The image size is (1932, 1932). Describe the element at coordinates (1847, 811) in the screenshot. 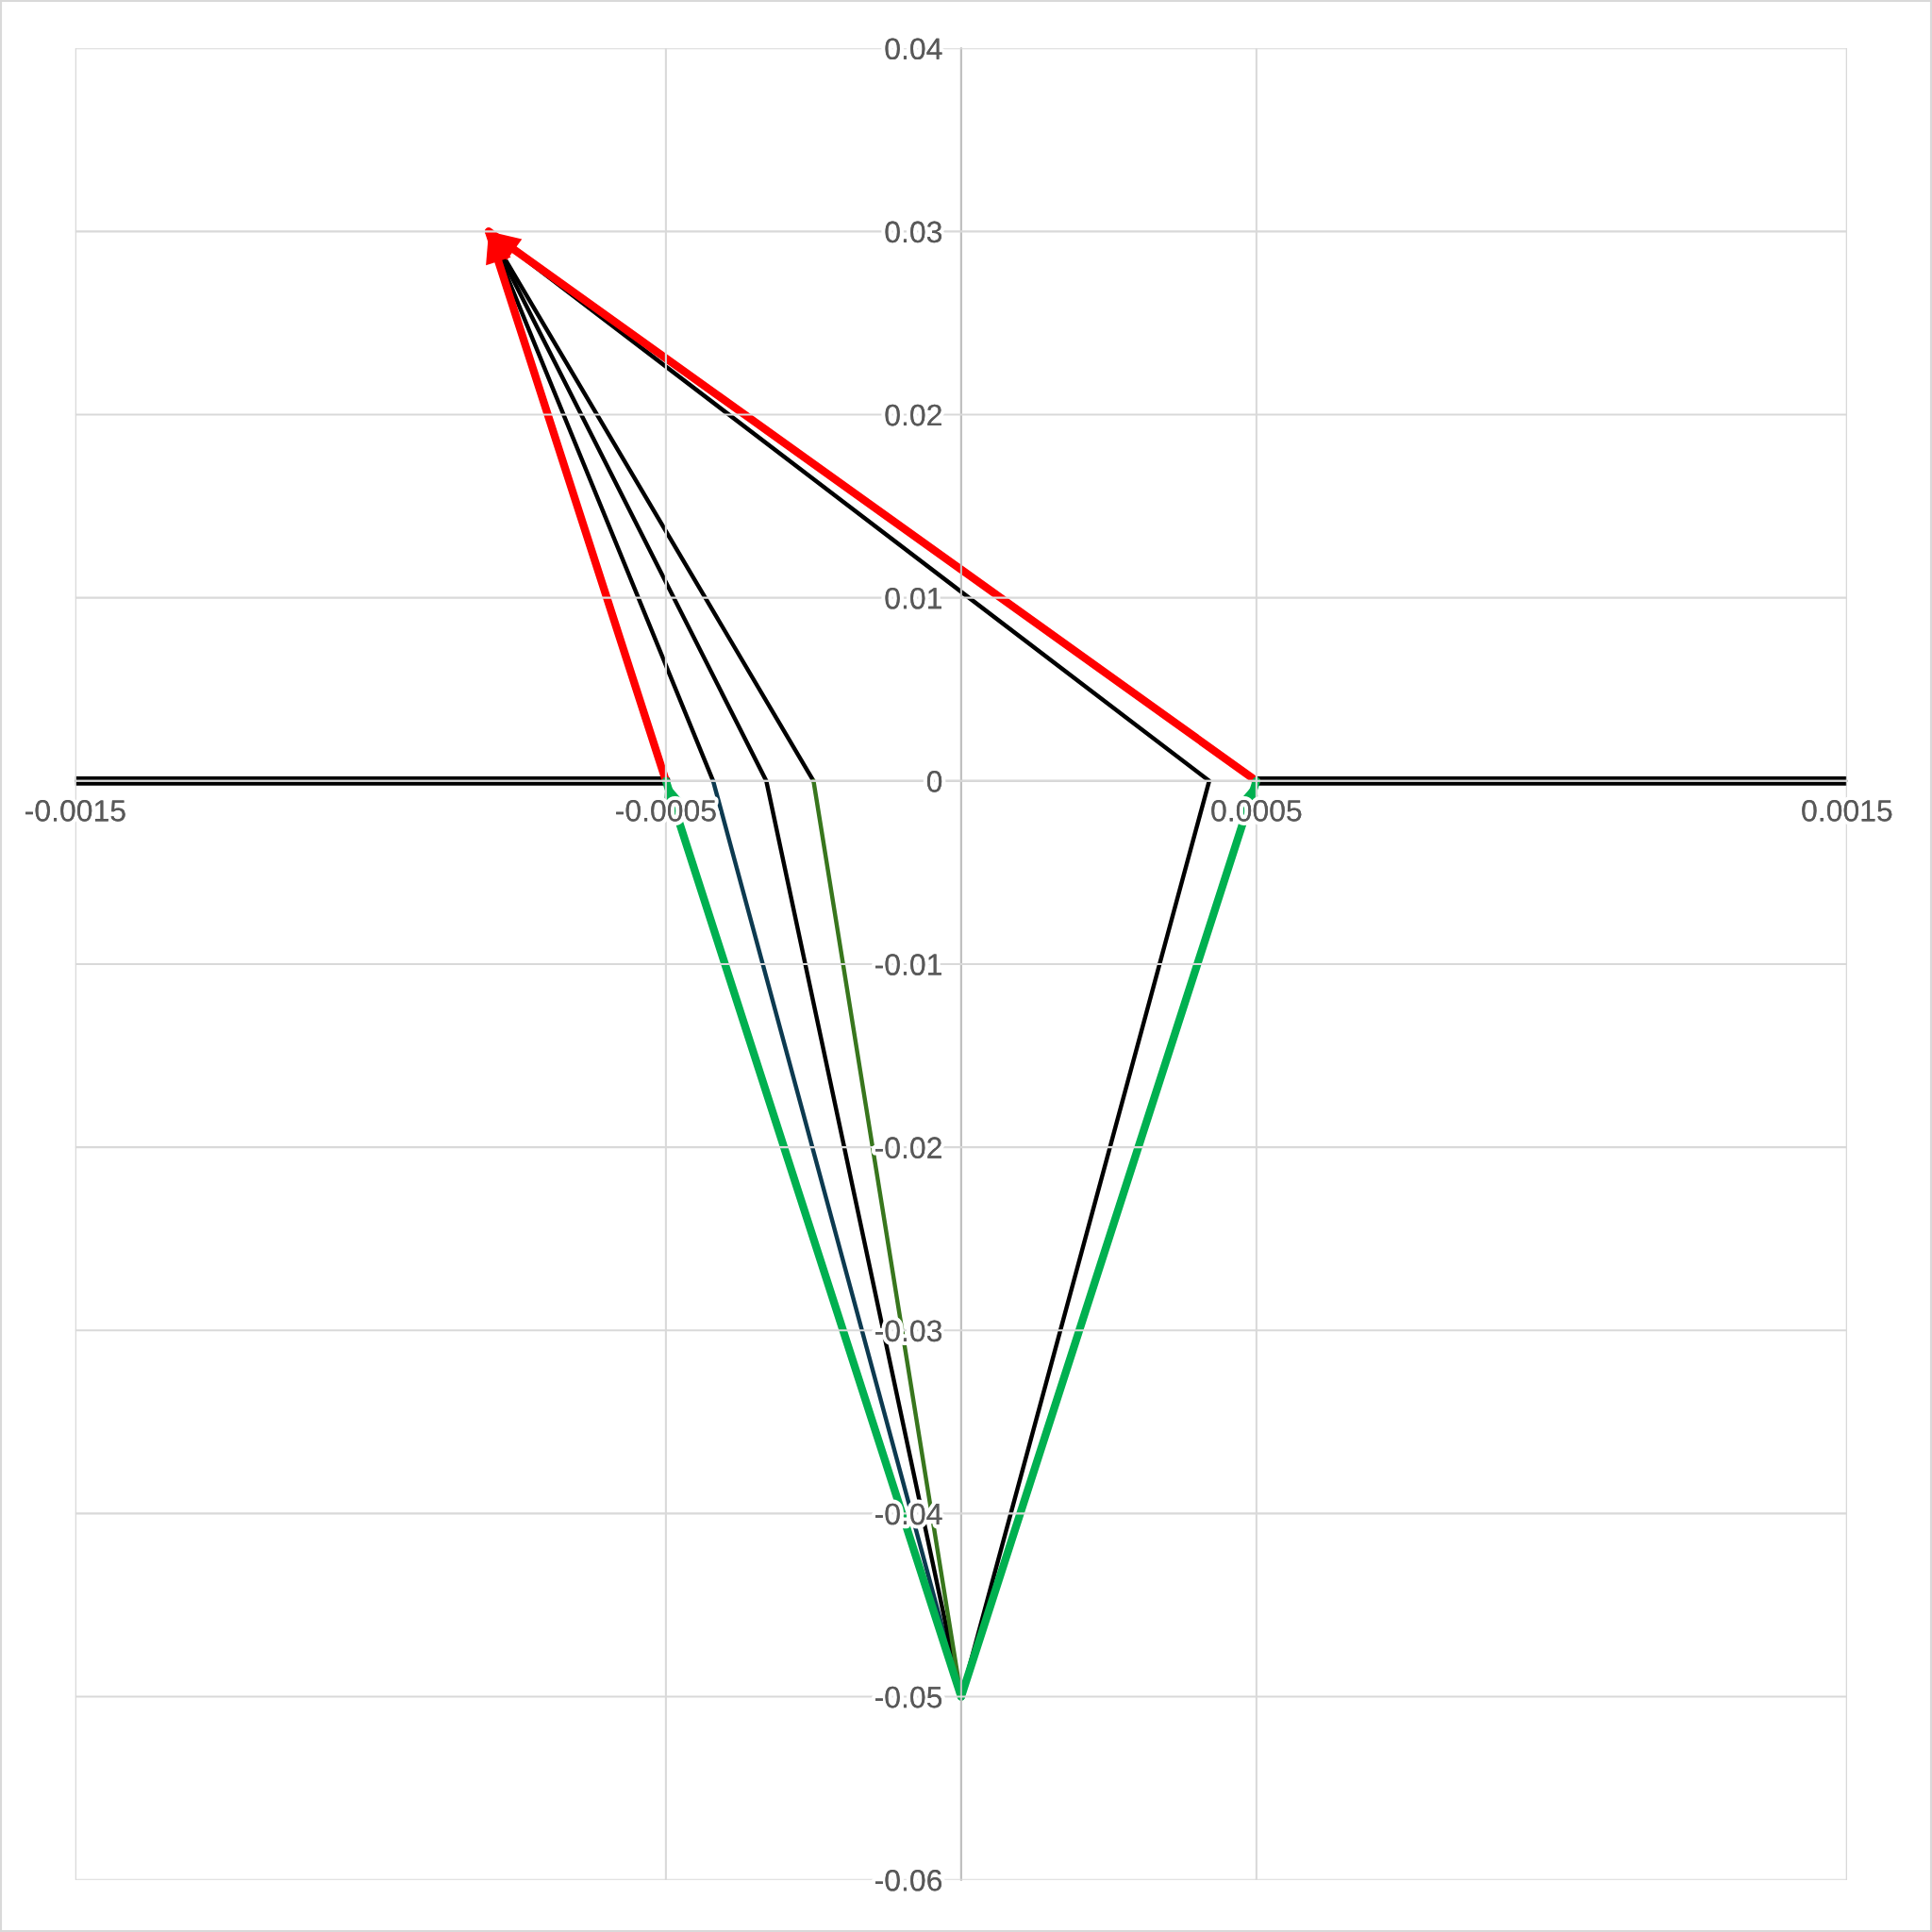

I see `x-tick-label: 0.0015` at that location.